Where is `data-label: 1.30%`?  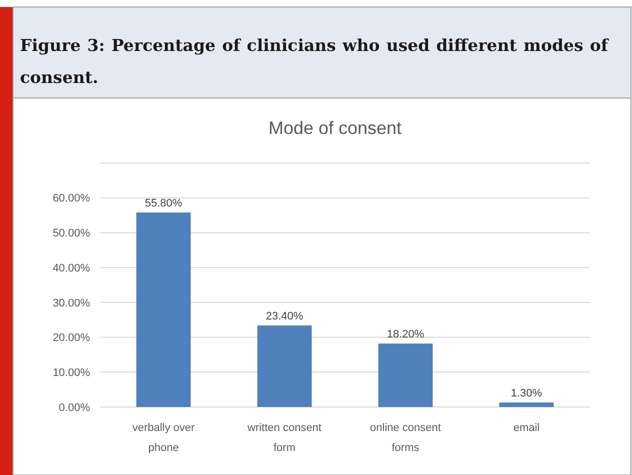 data-label: 1.30% is located at coordinates (526, 393).